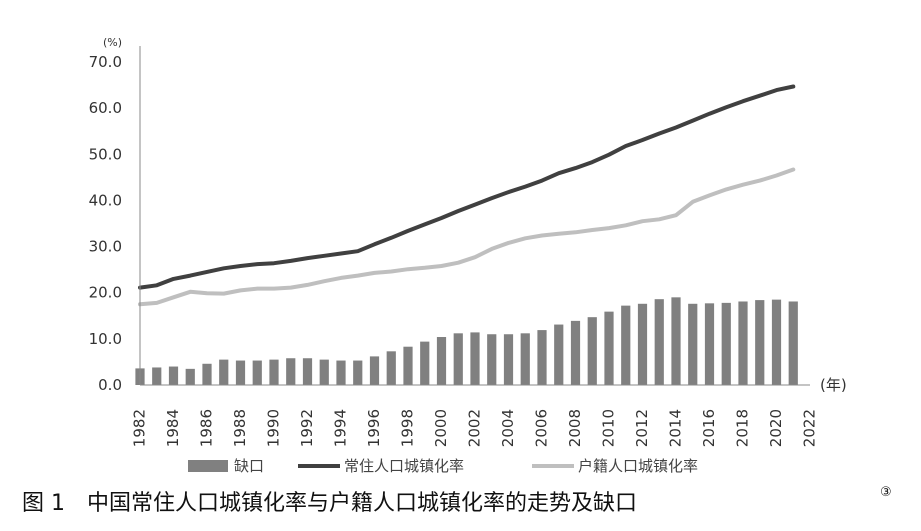  Describe the element at coordinates (105, 108) in the screenshot. I see `y-tick-label: 60.0` at that location.